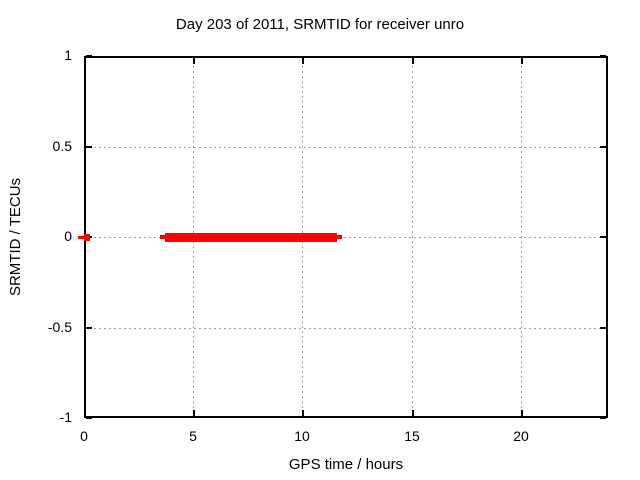 Image resolution: width=640 pixels, height=480 pixels. What do you see at coordinates (62, 146) in the screenshot?
I see `y-tick-label: 0.5` at bounding box center [62, 146].